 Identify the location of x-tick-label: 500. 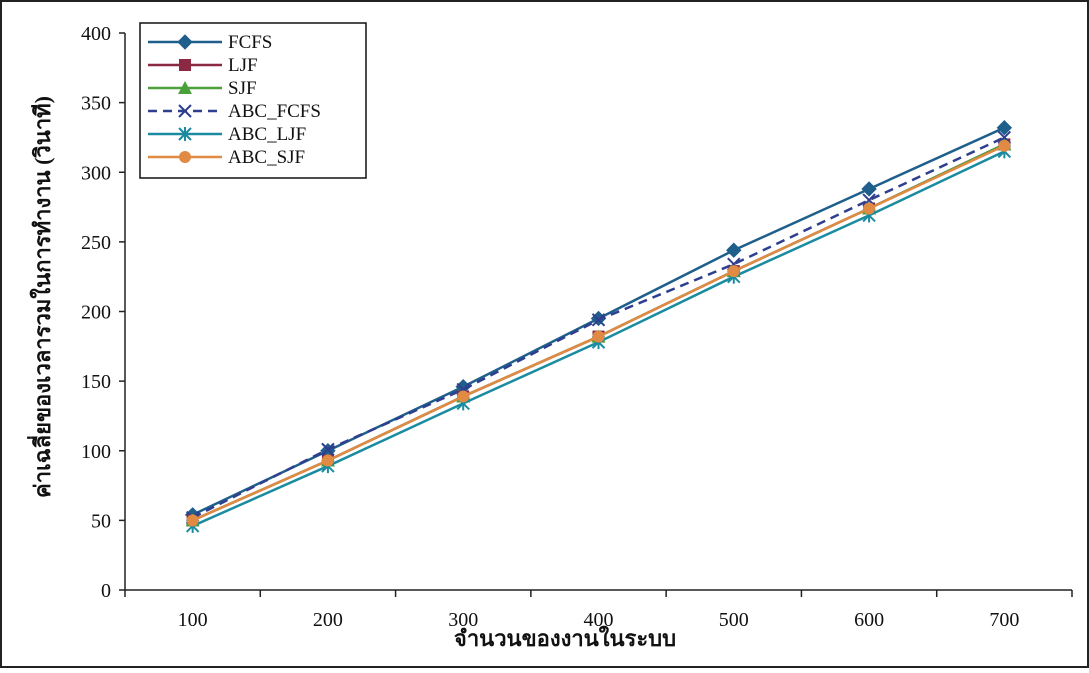
(734, 620).